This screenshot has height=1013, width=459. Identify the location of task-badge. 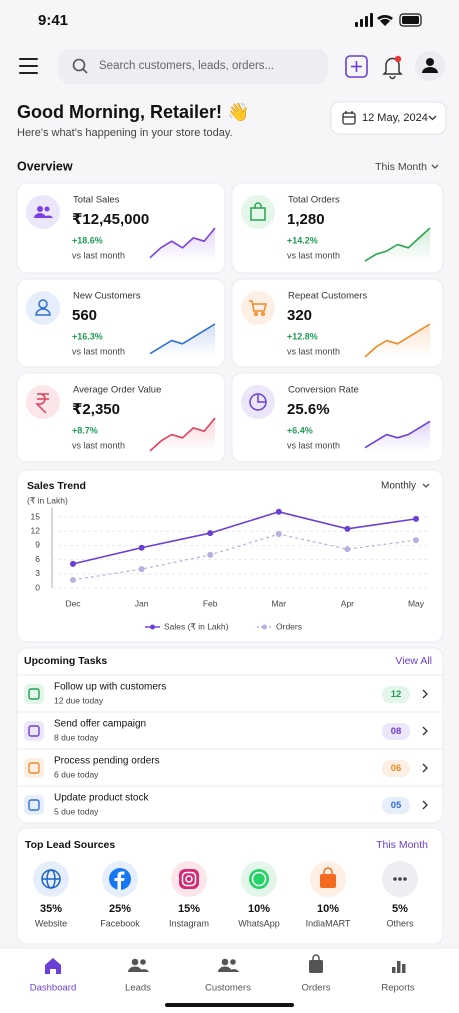
(396, 731).